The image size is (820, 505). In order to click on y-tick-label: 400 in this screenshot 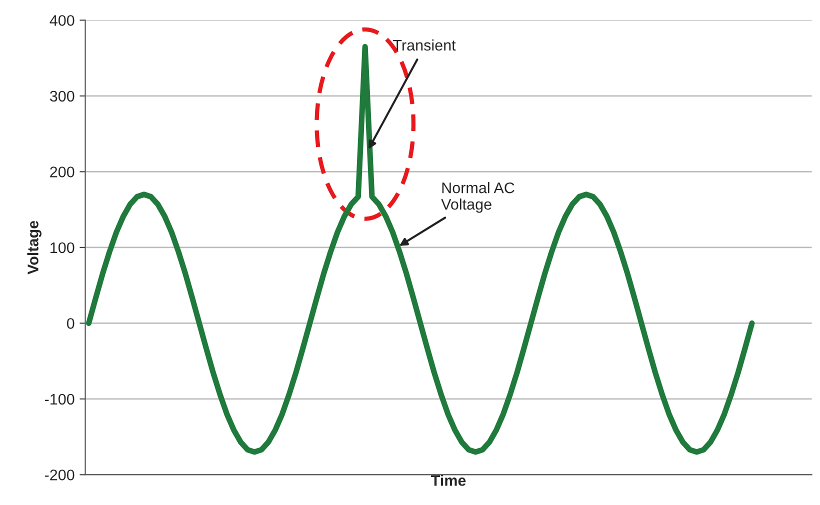, I will do `click(62, 20)`.